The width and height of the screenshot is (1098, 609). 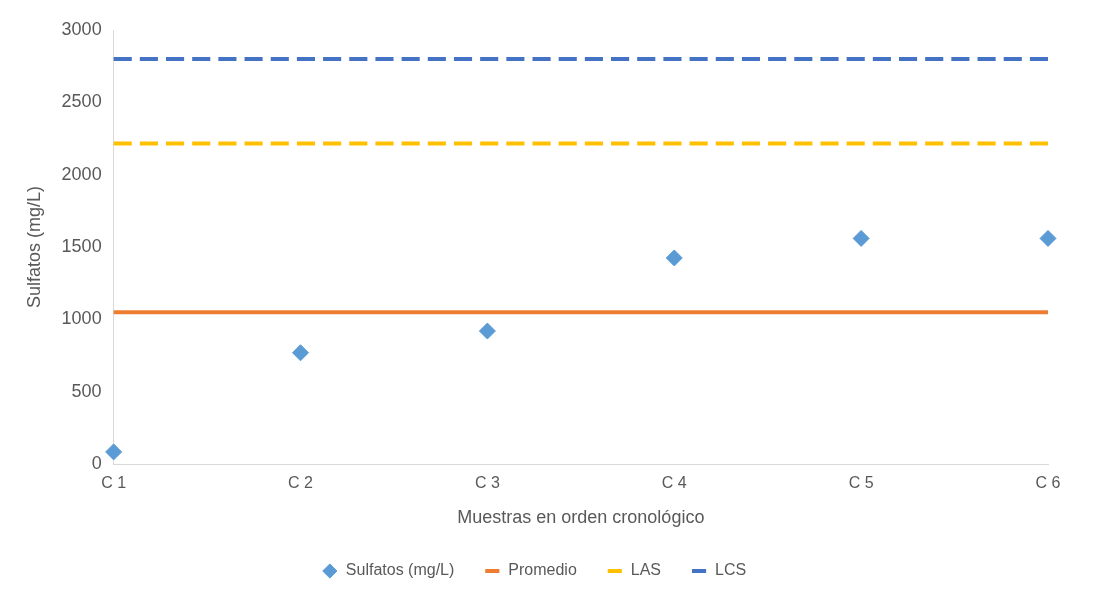 What do you see at coordinates (1048, 483) in the screenshot?
I see `x-tick-label: C 6` at bounding box center [1048, 483].